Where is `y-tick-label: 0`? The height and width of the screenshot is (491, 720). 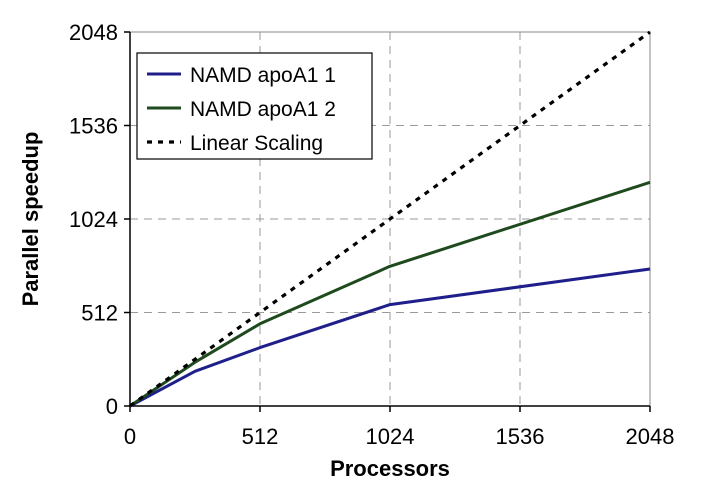 y-tick-label: 0 is located at coordinates (112, 406).